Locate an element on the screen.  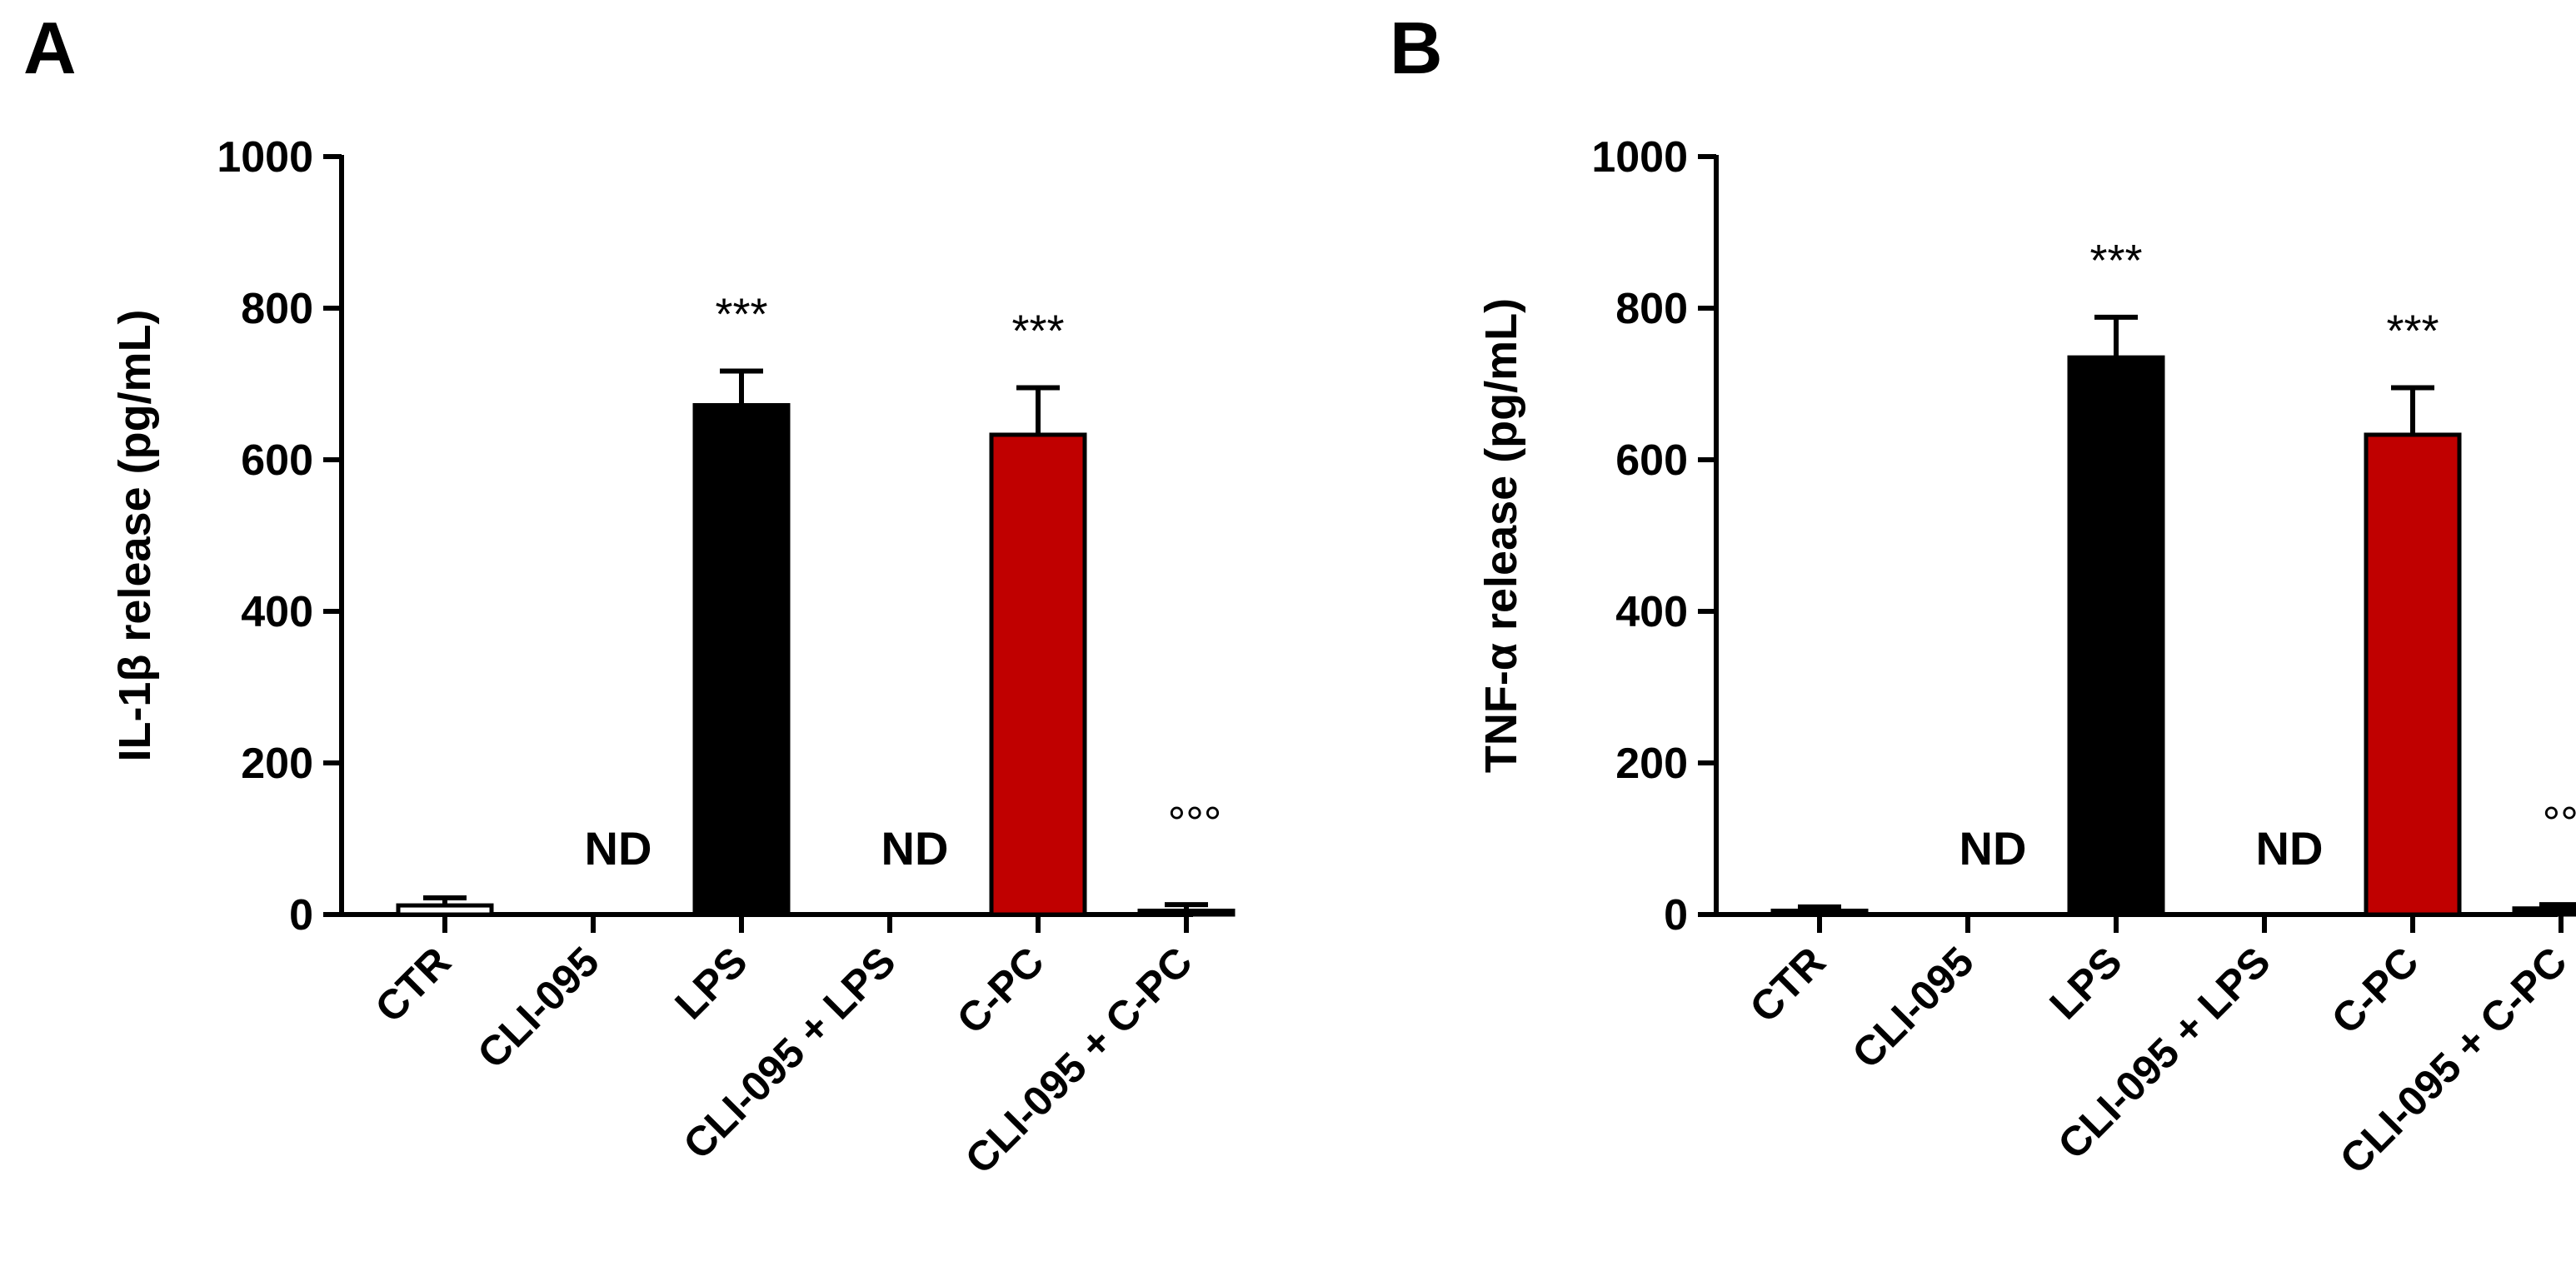
panel-letter: B is located at coordinates (1416, 48).